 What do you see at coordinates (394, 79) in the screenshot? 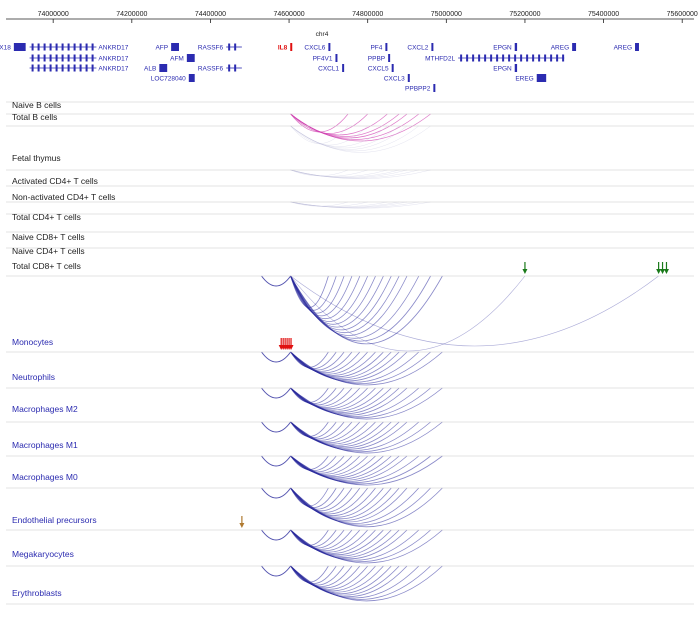
I see `gene-label: CXCL3` at bounding box center [394, 79].